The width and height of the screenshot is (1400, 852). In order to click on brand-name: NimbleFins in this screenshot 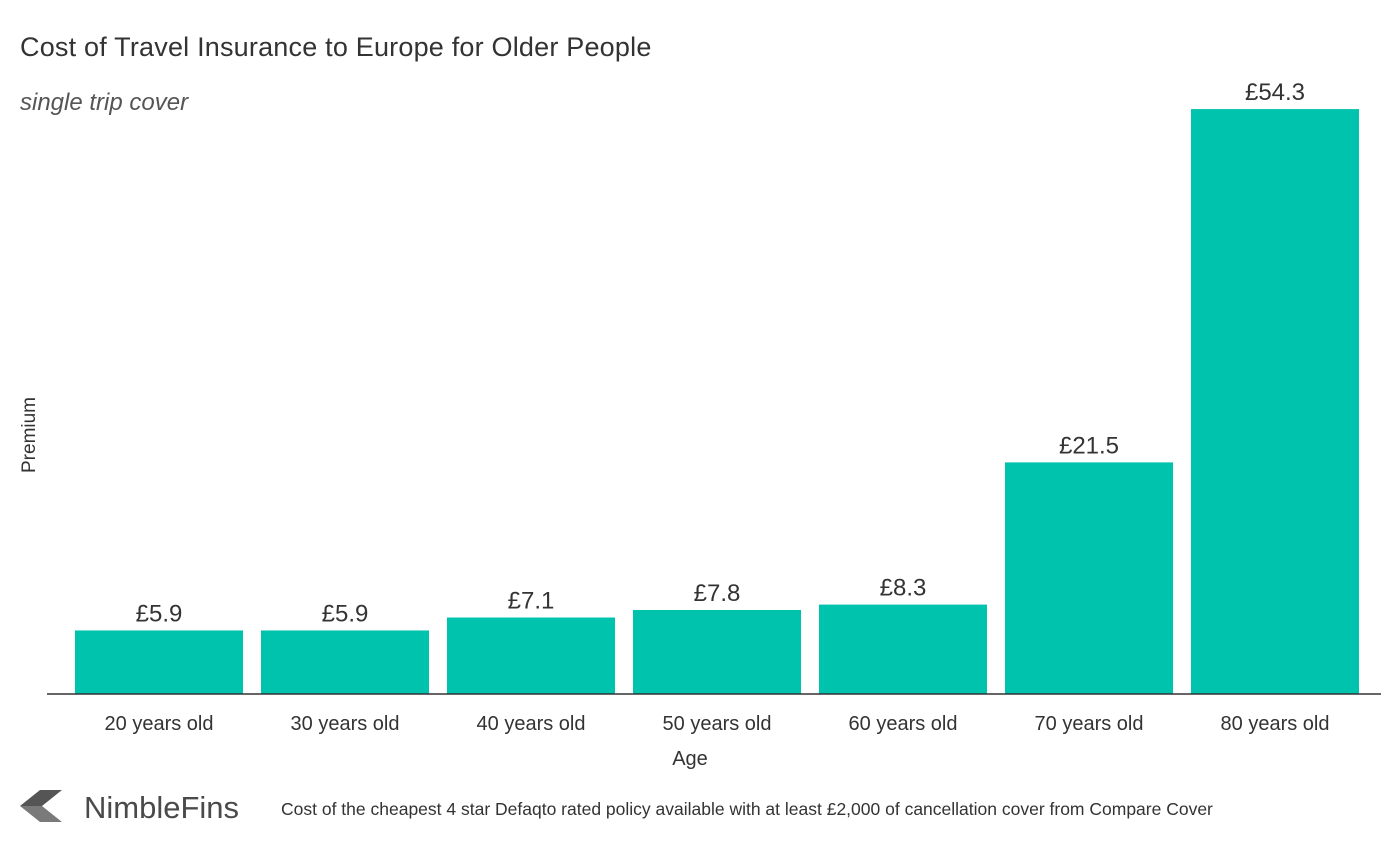, I will do `click(162, 807)`.